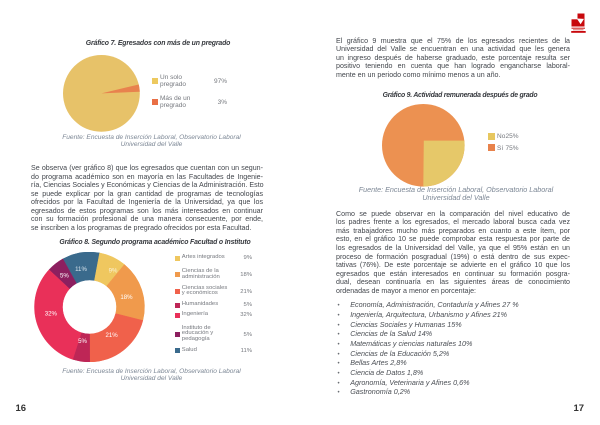  I want to click on svg-text: 18%, so click(126, 297).